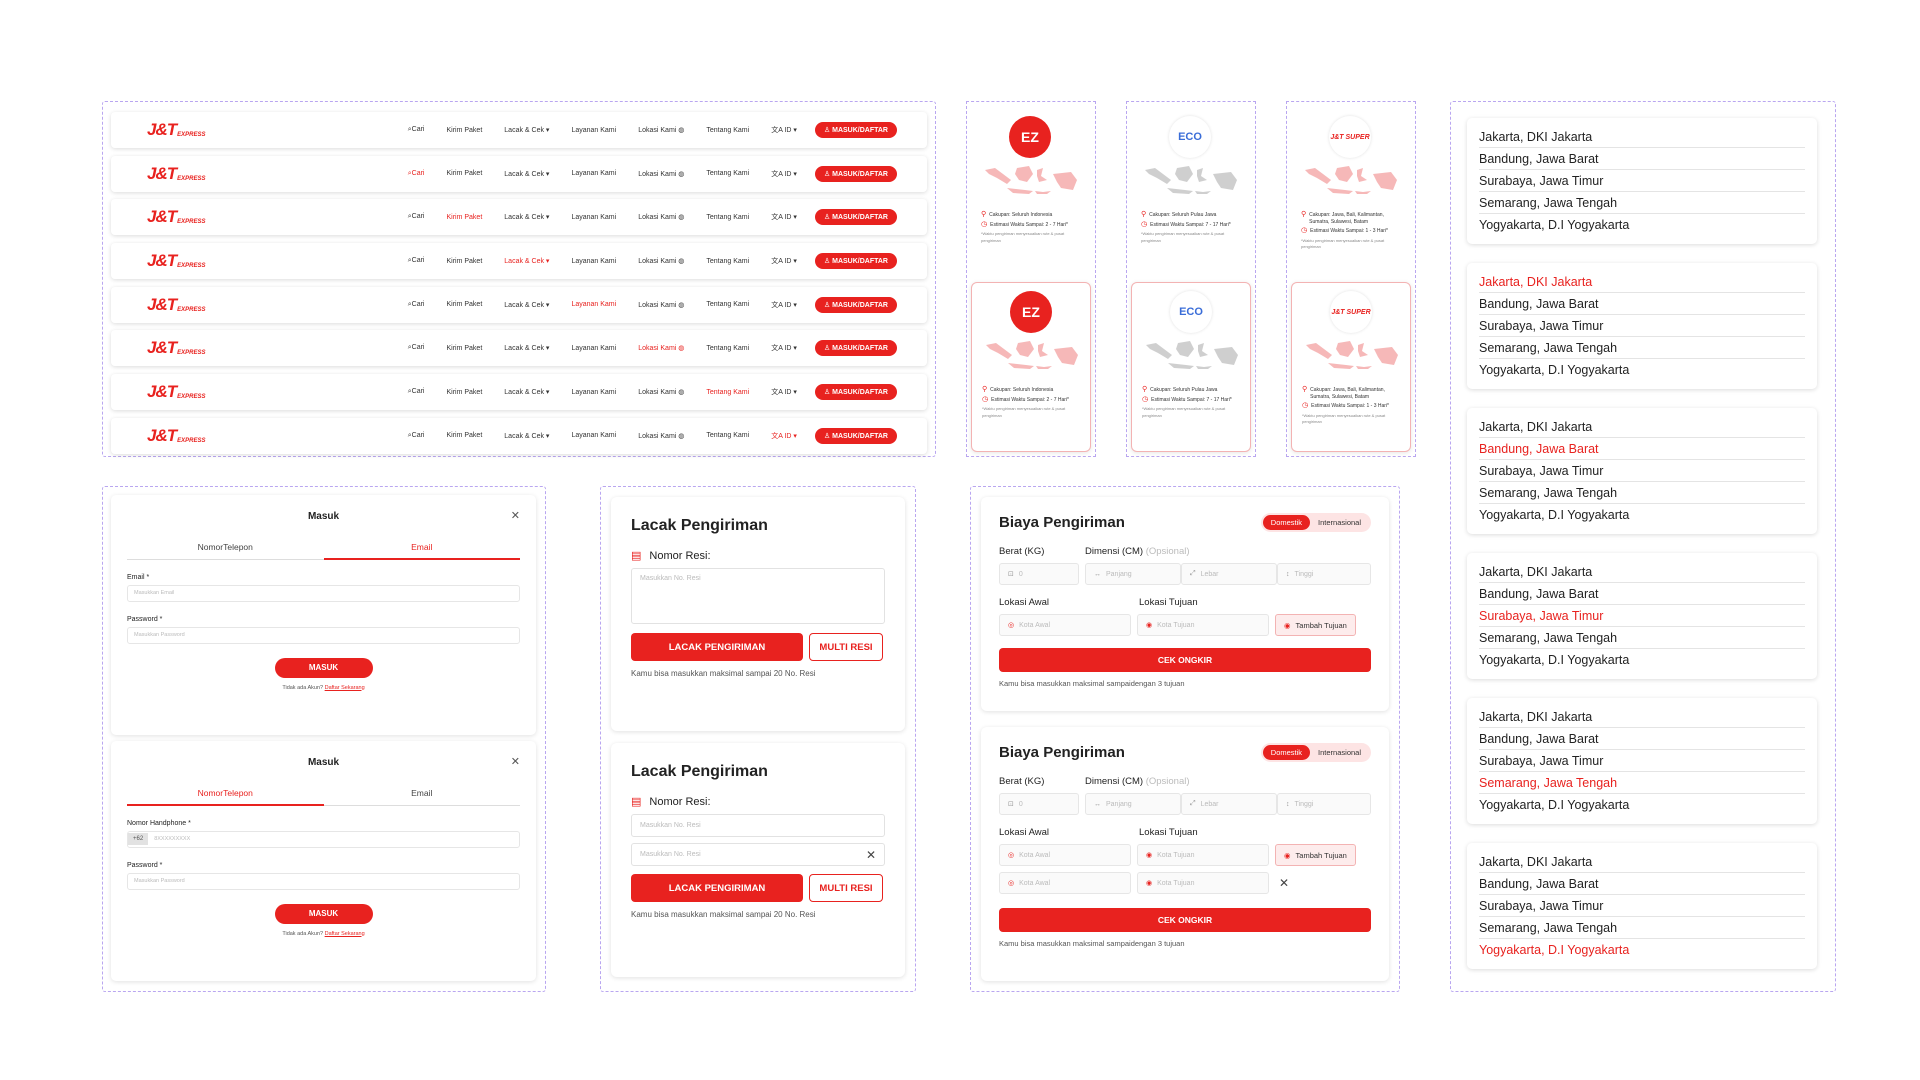 Image resolution: width=1920 pixels, height=1080 pixels. Describe the element at coordinates (323, 839) in the screenshot. I see `phone-field: +62 8XXXXXXXXX` at that location.